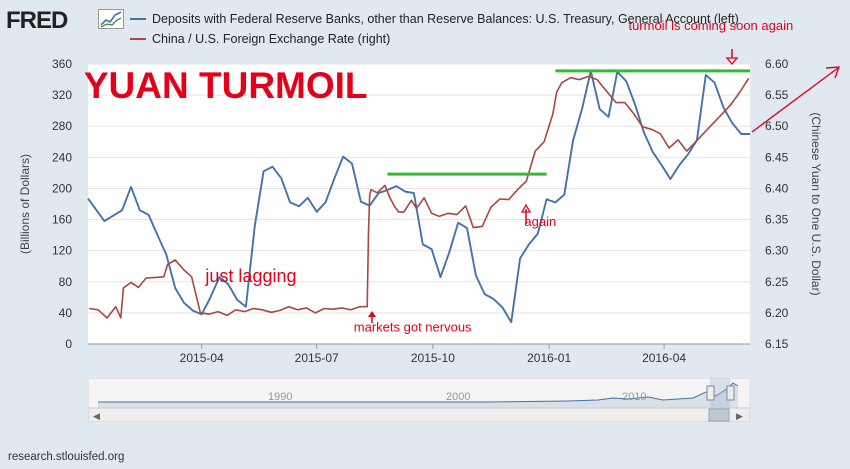 Image resolution: width=850 pixels, height=469 pixels. I want to click on y2-tick-label: 6.45, so click(777, 157).